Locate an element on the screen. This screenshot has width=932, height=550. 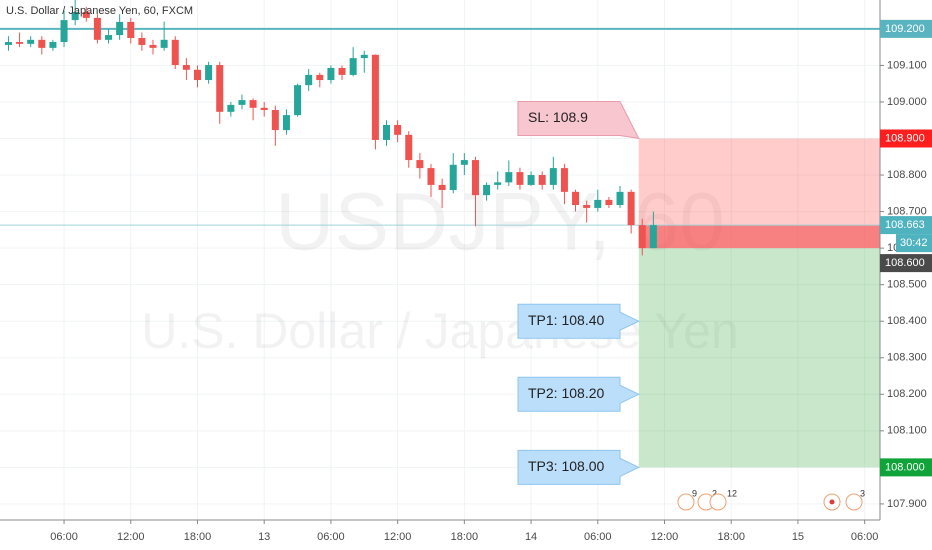
price-marker-label: 109.200 is located at coordinates (905, 29).